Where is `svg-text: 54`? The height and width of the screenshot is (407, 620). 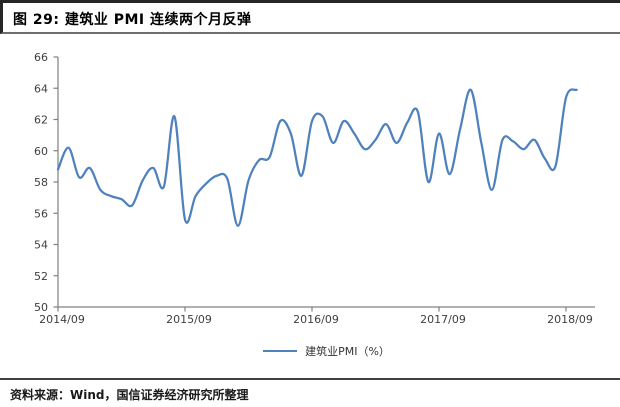
svg-text: 54 is located at coordinates (41, 245).